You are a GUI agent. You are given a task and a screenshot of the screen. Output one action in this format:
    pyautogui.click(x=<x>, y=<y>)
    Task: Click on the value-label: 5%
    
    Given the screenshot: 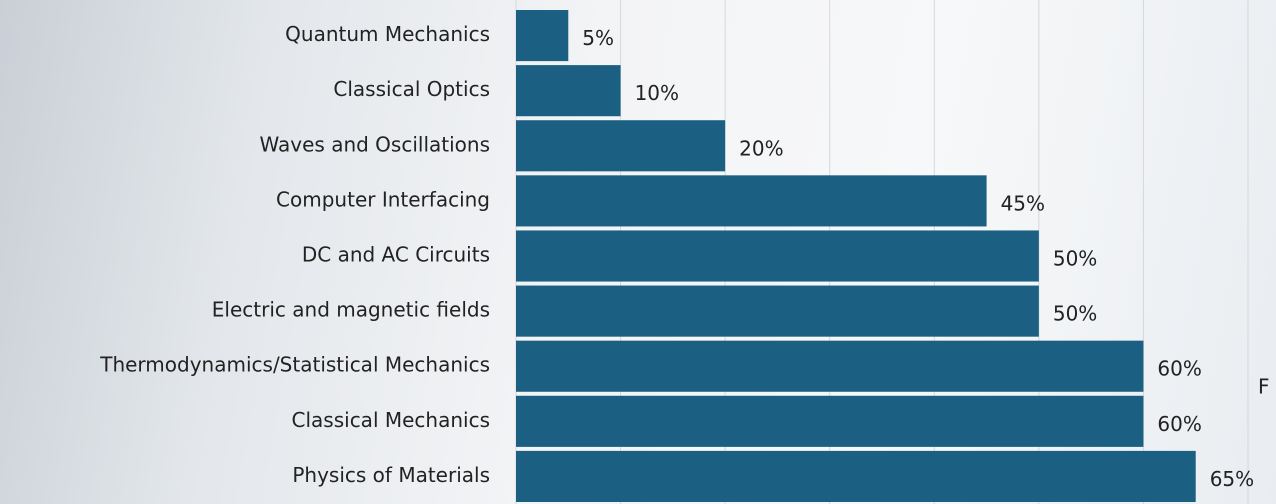 What is the action you would take?
    pyautogui.click(x=598, y=38)
    